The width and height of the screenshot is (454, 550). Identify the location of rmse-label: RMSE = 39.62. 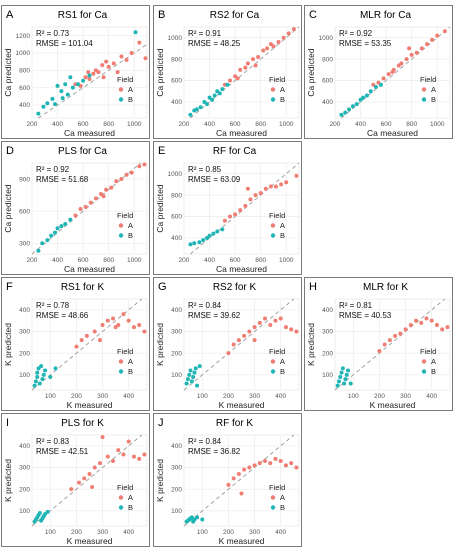
(214, 315).